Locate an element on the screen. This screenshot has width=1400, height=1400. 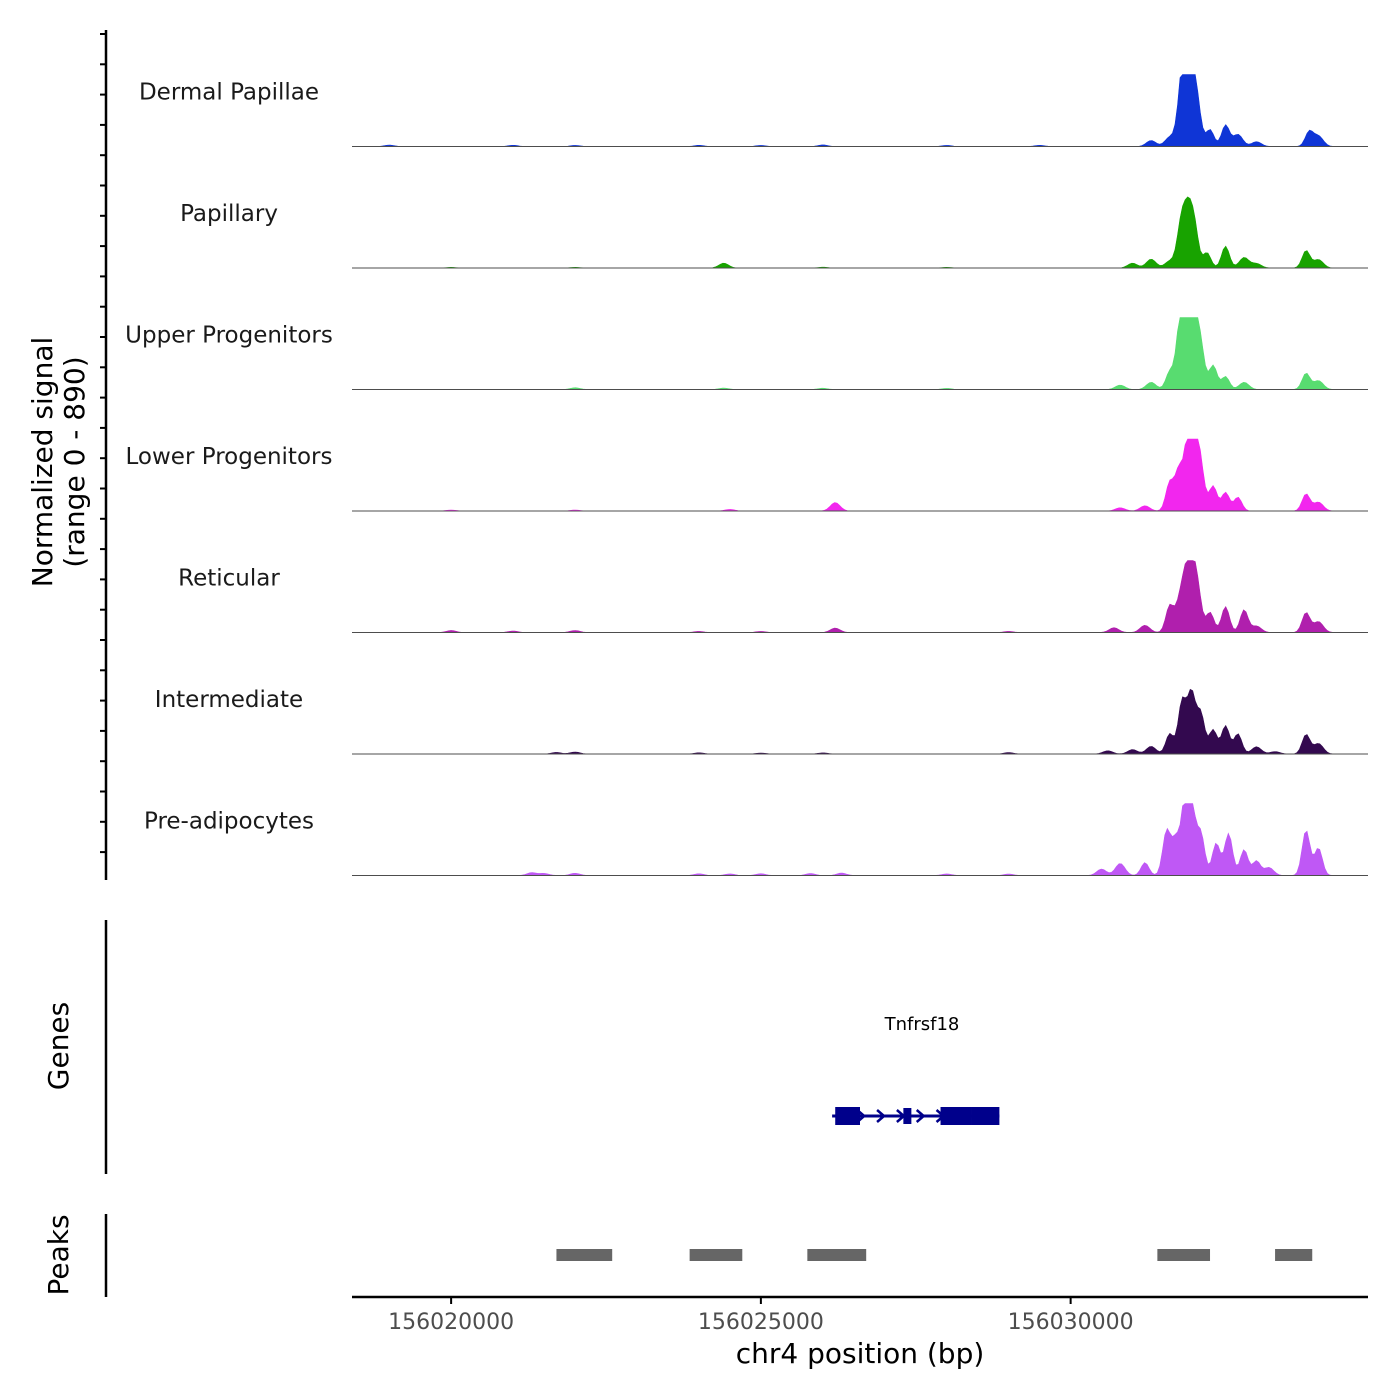
track-pre-adipocytes: Pre-adipocytes is located at coordinates (756, 839).